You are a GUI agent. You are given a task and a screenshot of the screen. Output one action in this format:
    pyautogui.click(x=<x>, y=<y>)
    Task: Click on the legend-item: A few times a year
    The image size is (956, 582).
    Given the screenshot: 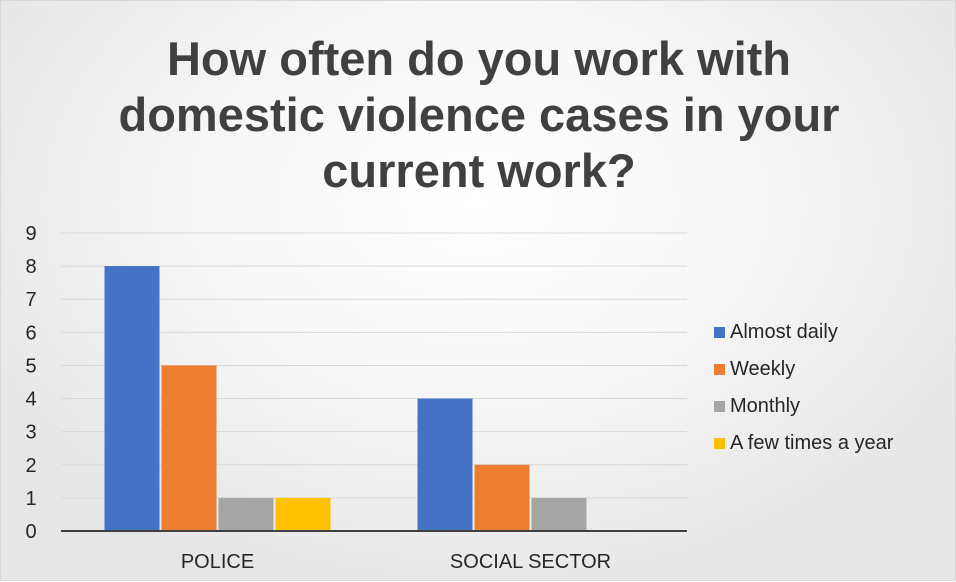 What is the action you would take?
    pyautogui.click(x=803, y=443)
    